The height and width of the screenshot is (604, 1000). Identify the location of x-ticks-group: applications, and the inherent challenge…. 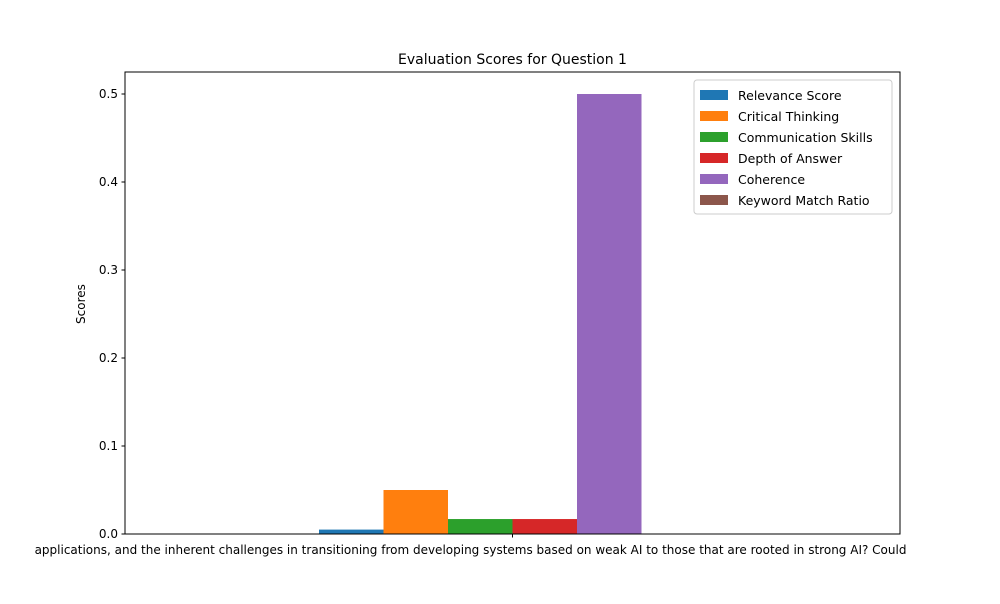
(471, 545).